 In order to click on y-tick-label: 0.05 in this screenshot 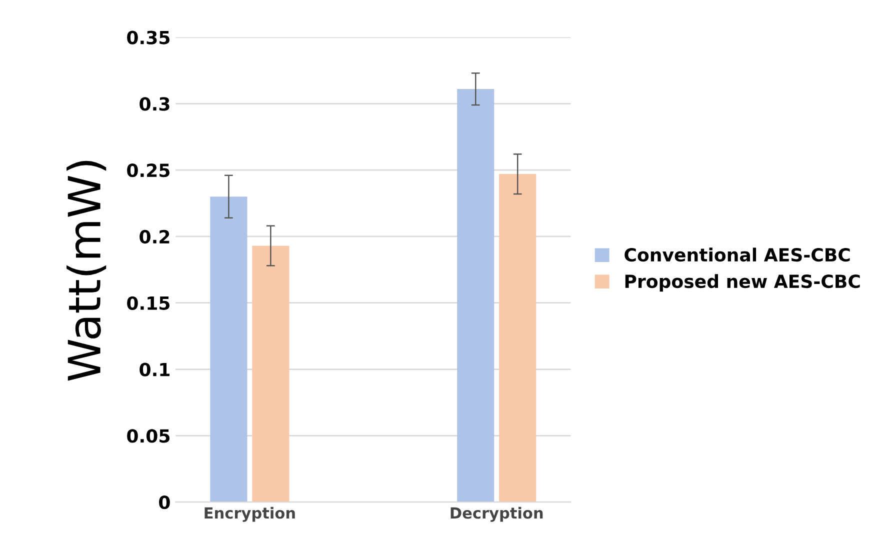, I will do `click(148, 436)`.